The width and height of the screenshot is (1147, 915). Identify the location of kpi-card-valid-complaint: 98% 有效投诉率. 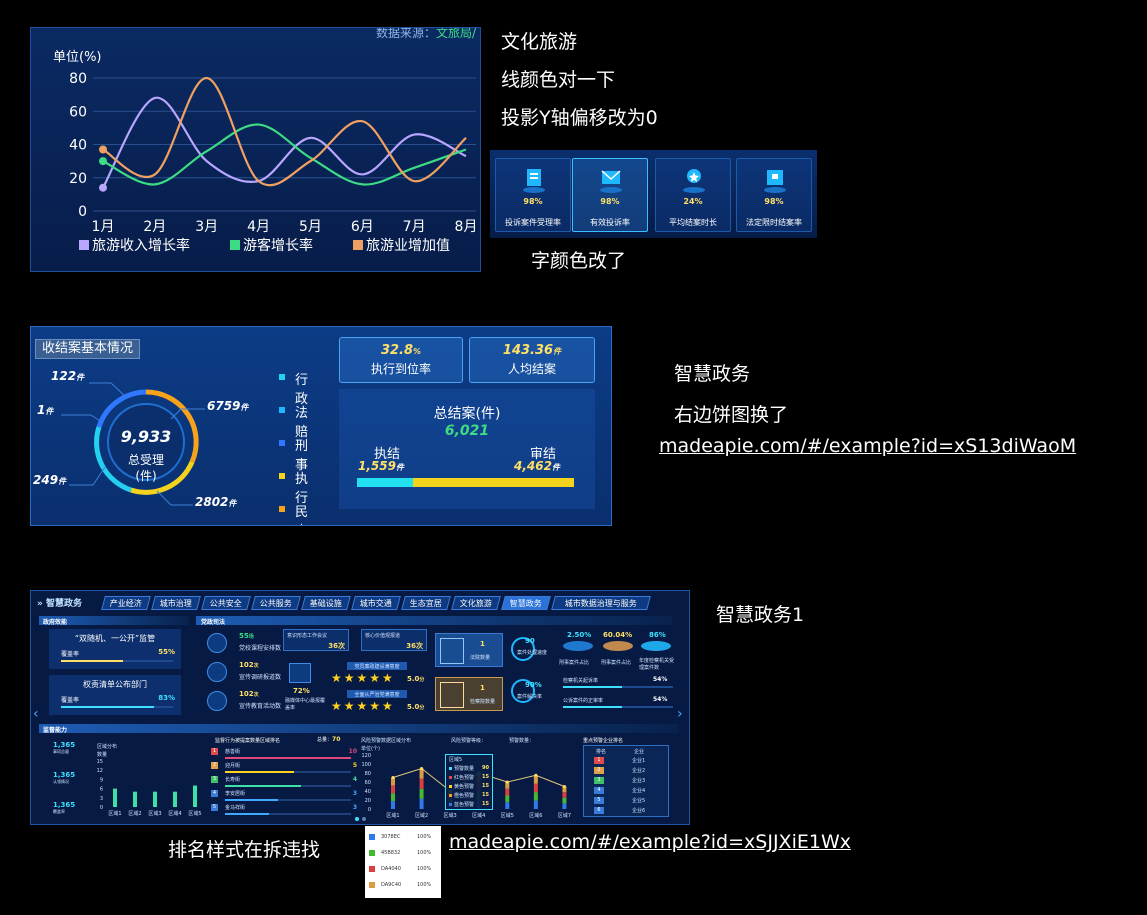
(610, 195).